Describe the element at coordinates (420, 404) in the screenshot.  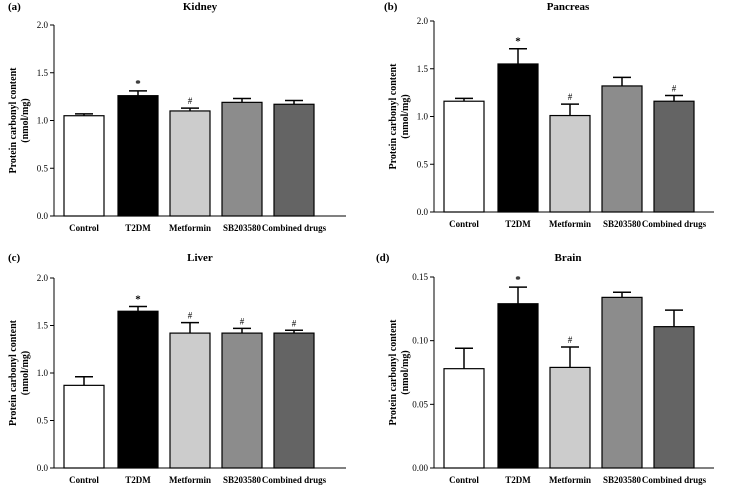
I see `y-tick-label: 0.05` at that location.